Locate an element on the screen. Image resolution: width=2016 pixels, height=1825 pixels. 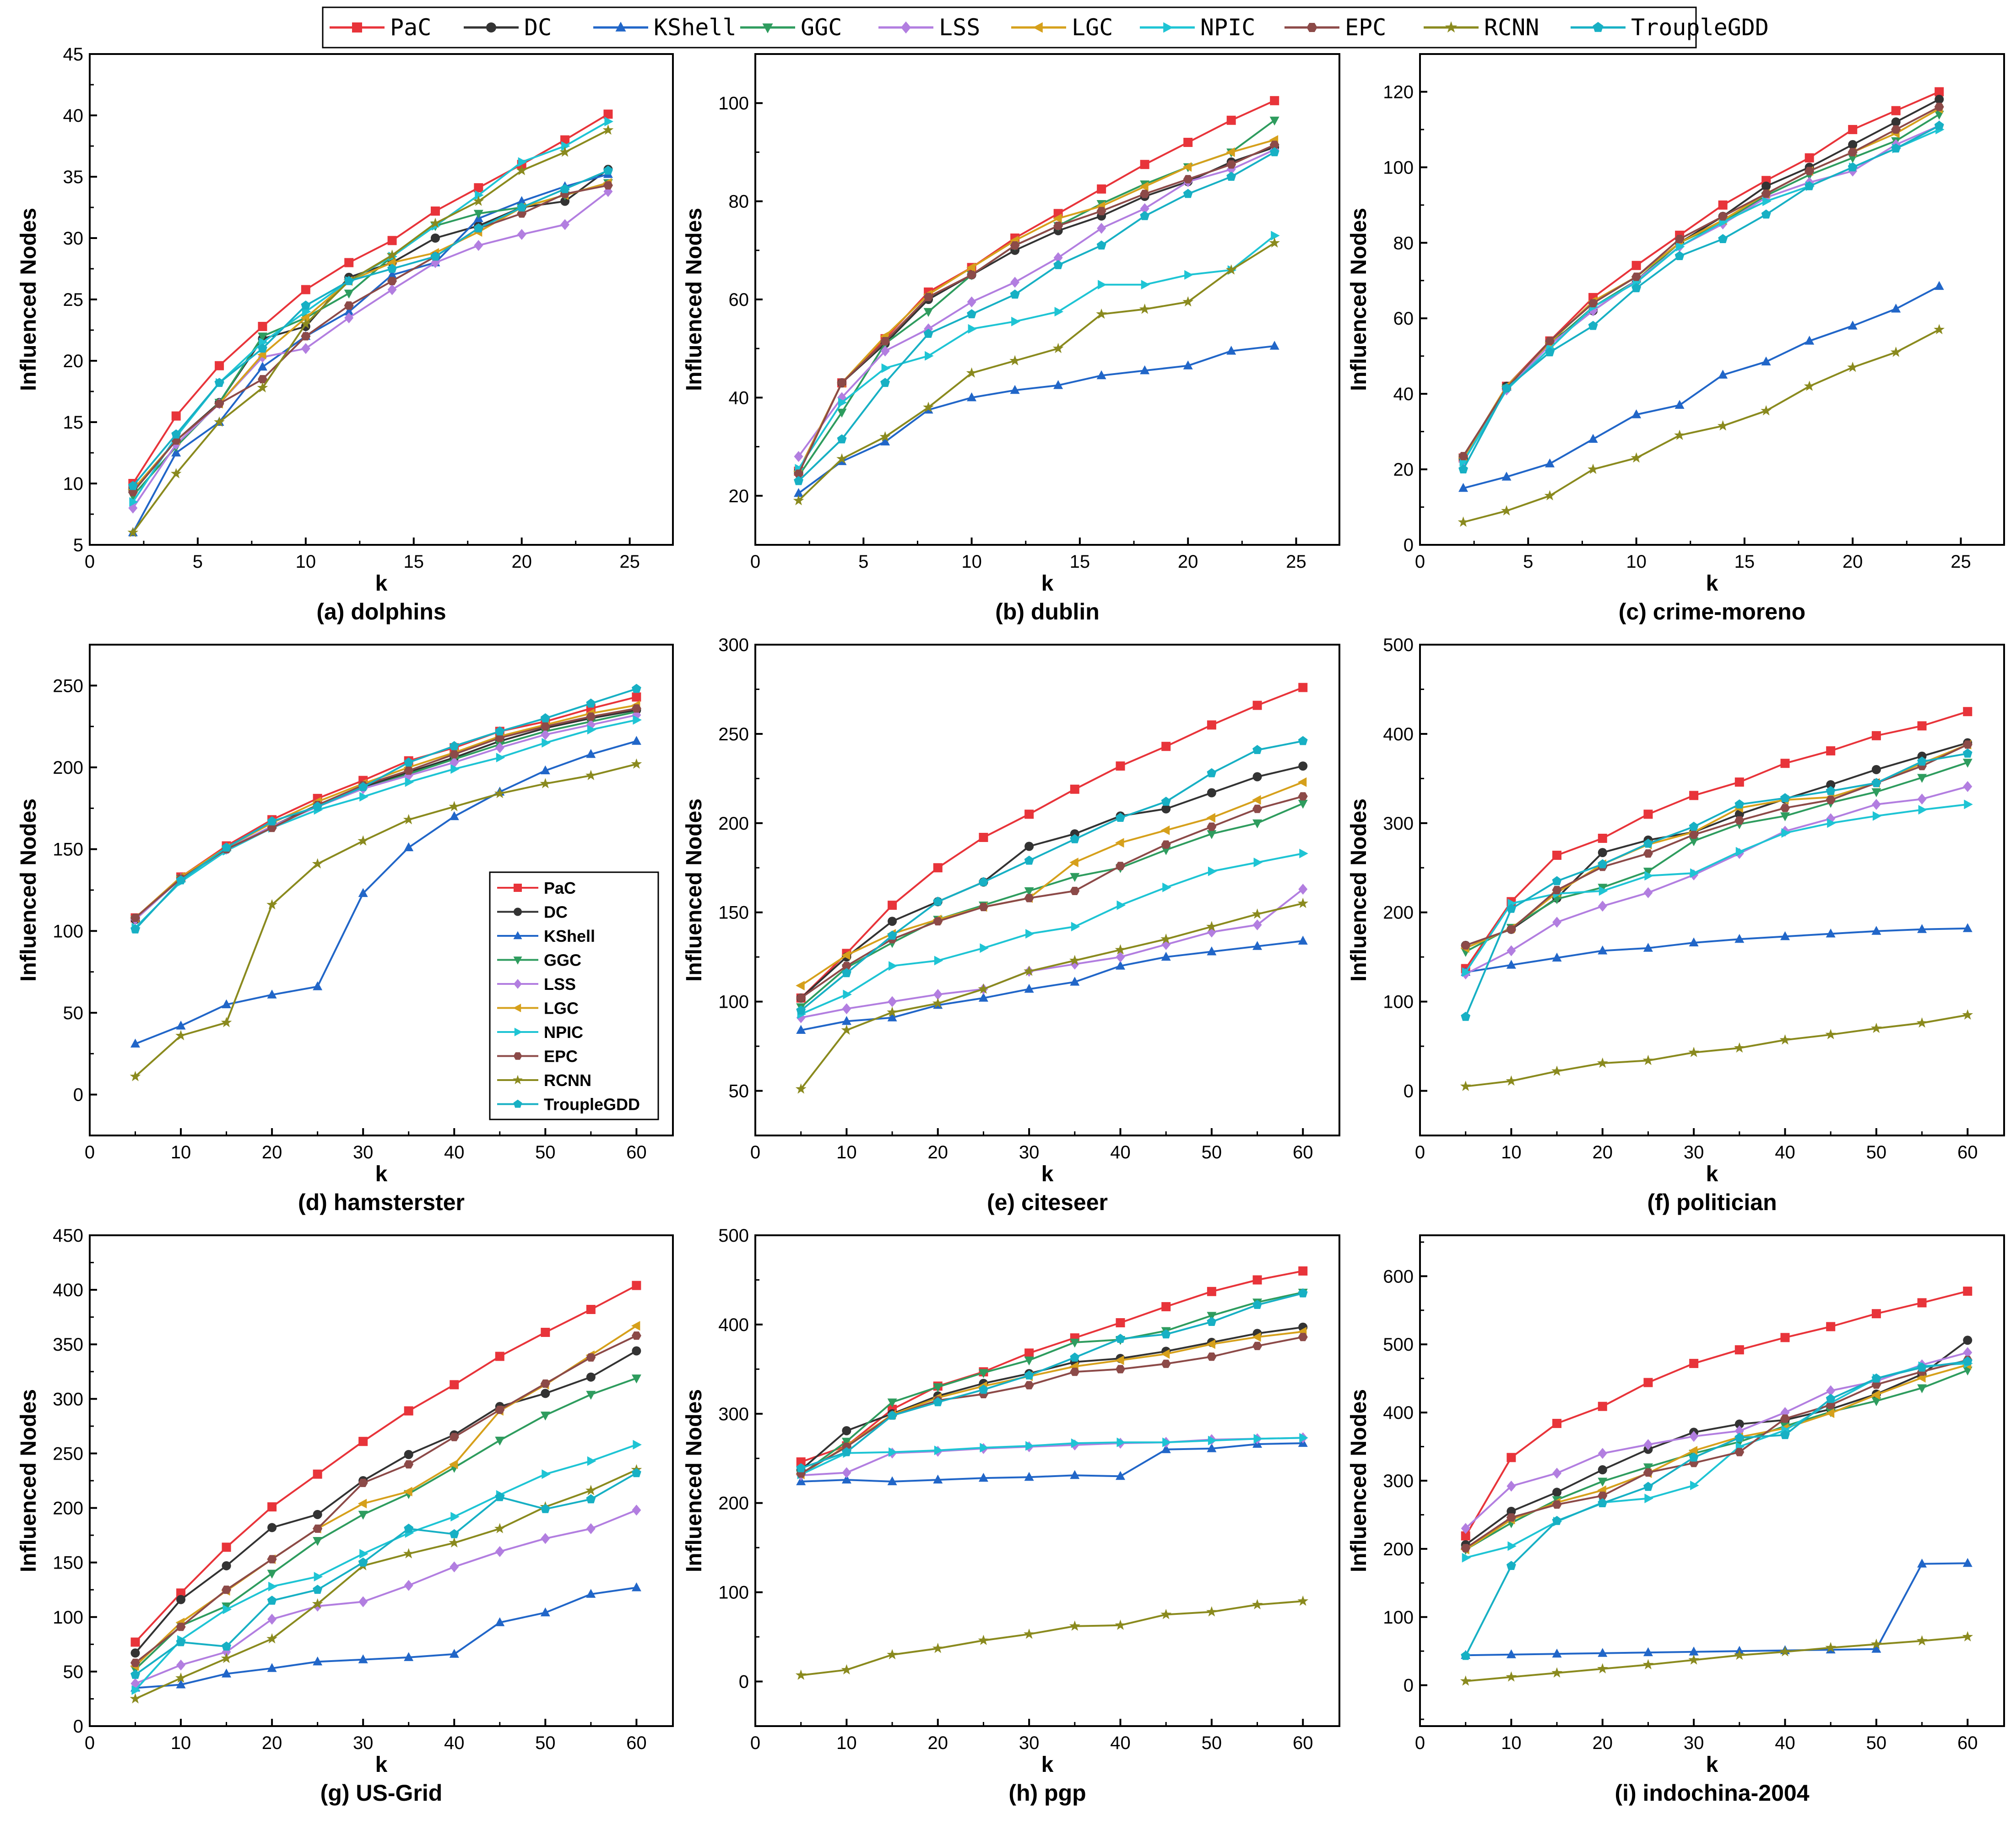
series-line-ggc is located at coordinates (1052, 905).